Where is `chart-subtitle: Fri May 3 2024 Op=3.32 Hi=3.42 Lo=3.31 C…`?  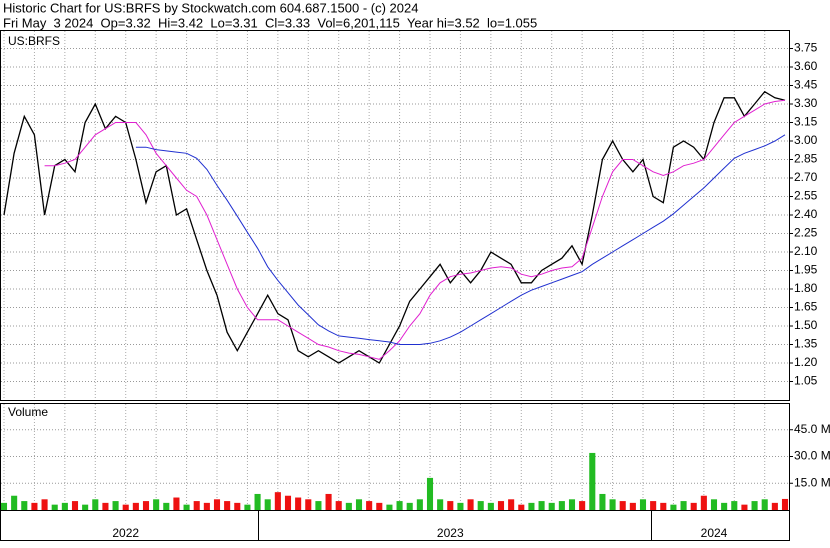 chart-subtitle: Fri May 3 2024 Op=3.32 Hi=3.42 Lo=3.31 C… is located at coordinates (270, 22).